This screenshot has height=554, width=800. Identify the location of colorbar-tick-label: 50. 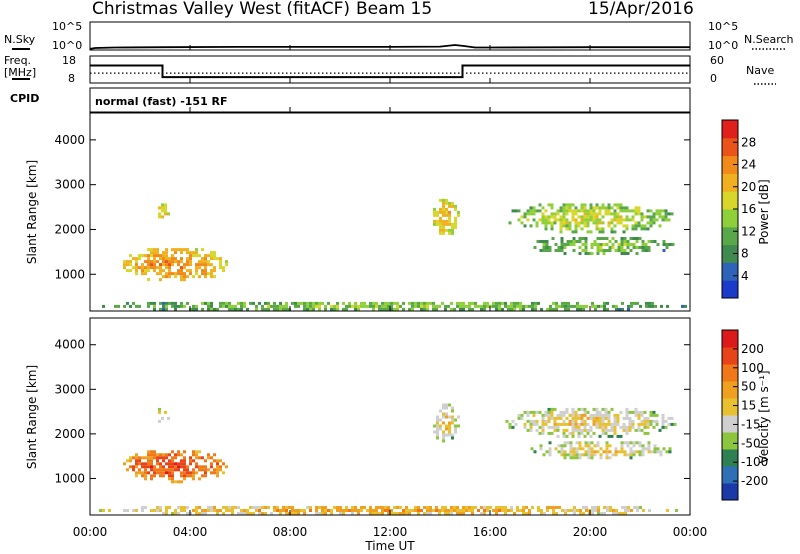
(748, 387).